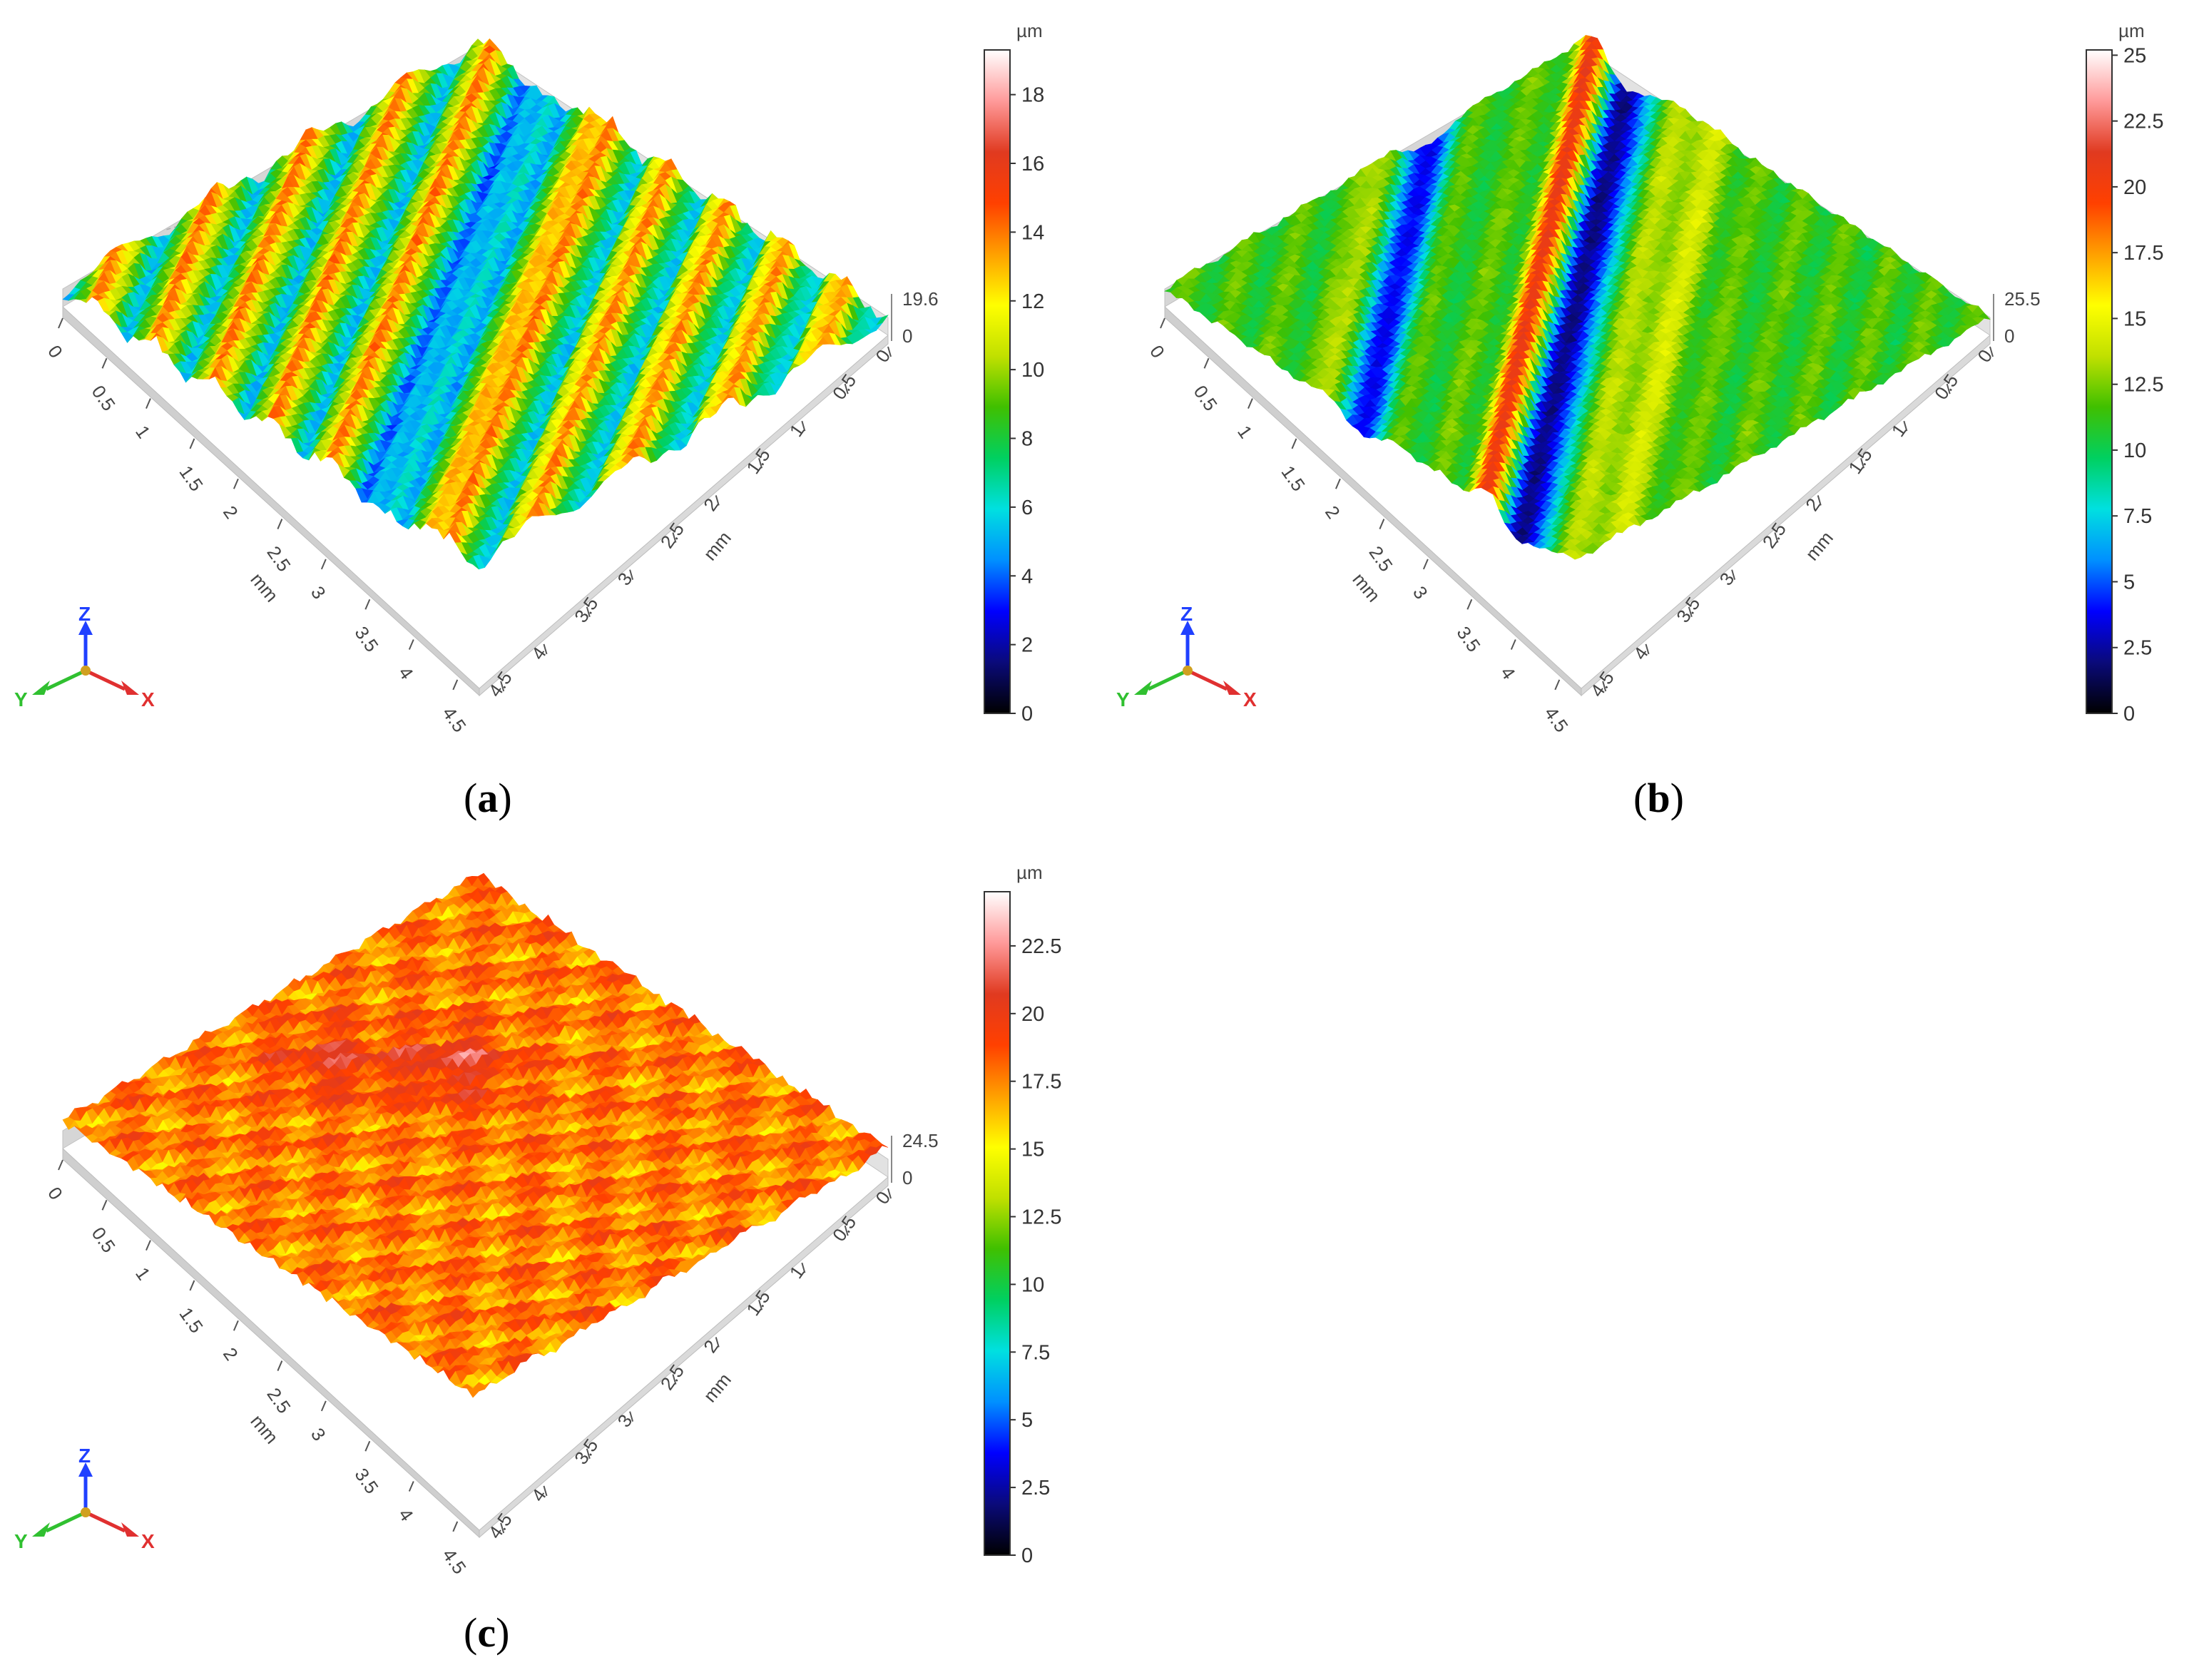 The image size is (2204, 1680). Describe the element at coordinates (143, 432) in the screenshot. I see `y-axis-tick-label: 1` at that location.